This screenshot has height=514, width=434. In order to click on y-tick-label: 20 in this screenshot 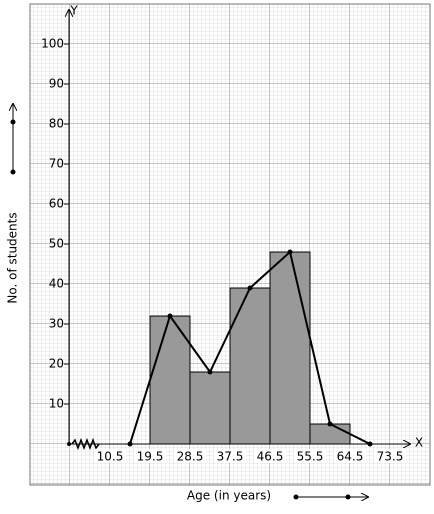, I will do `click(56, 364)`.